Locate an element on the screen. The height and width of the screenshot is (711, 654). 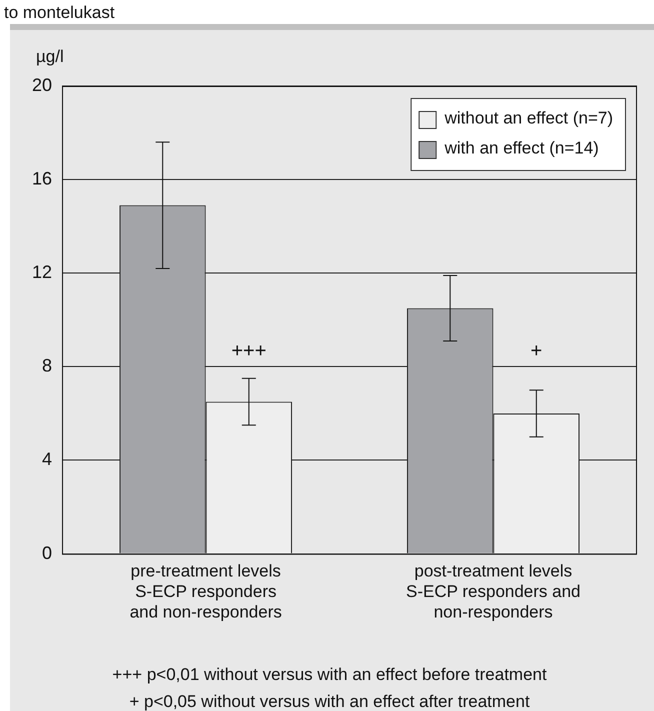
annotation: +++ is located at coordinates (248, 351).